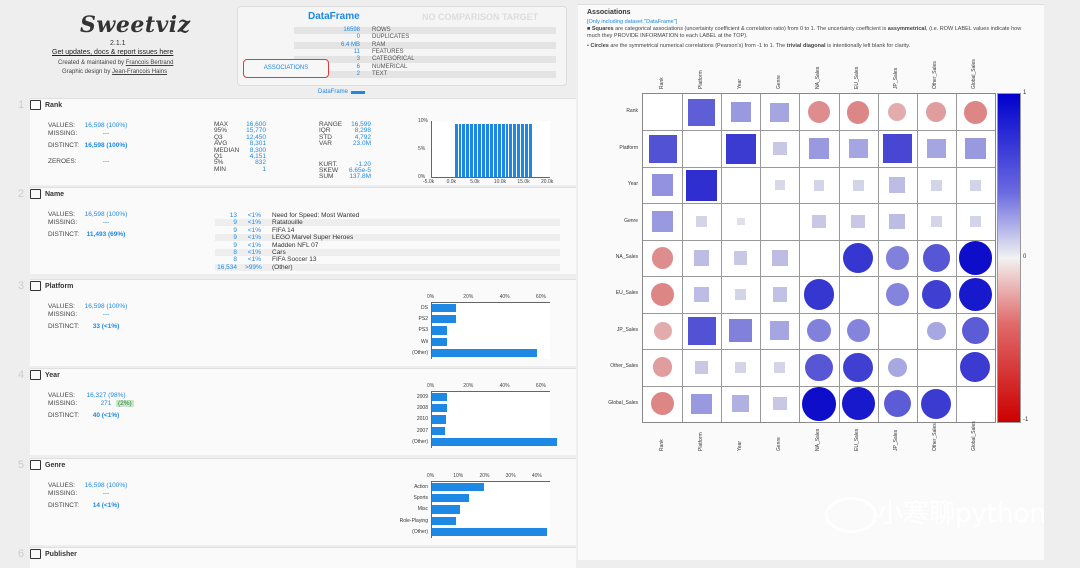  I want to click on dataframe-row-value: 0, so click(358, 37).